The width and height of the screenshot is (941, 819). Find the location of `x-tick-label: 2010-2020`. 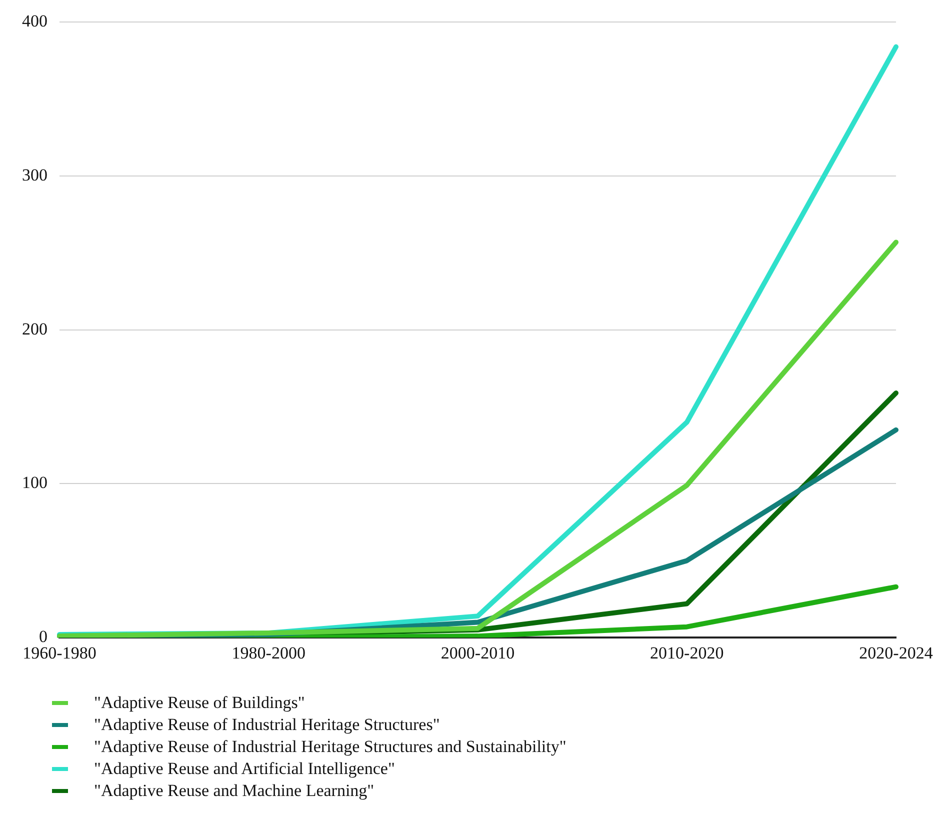

x-tick-label: 2010-2020 is located at coordinates (687, 652).